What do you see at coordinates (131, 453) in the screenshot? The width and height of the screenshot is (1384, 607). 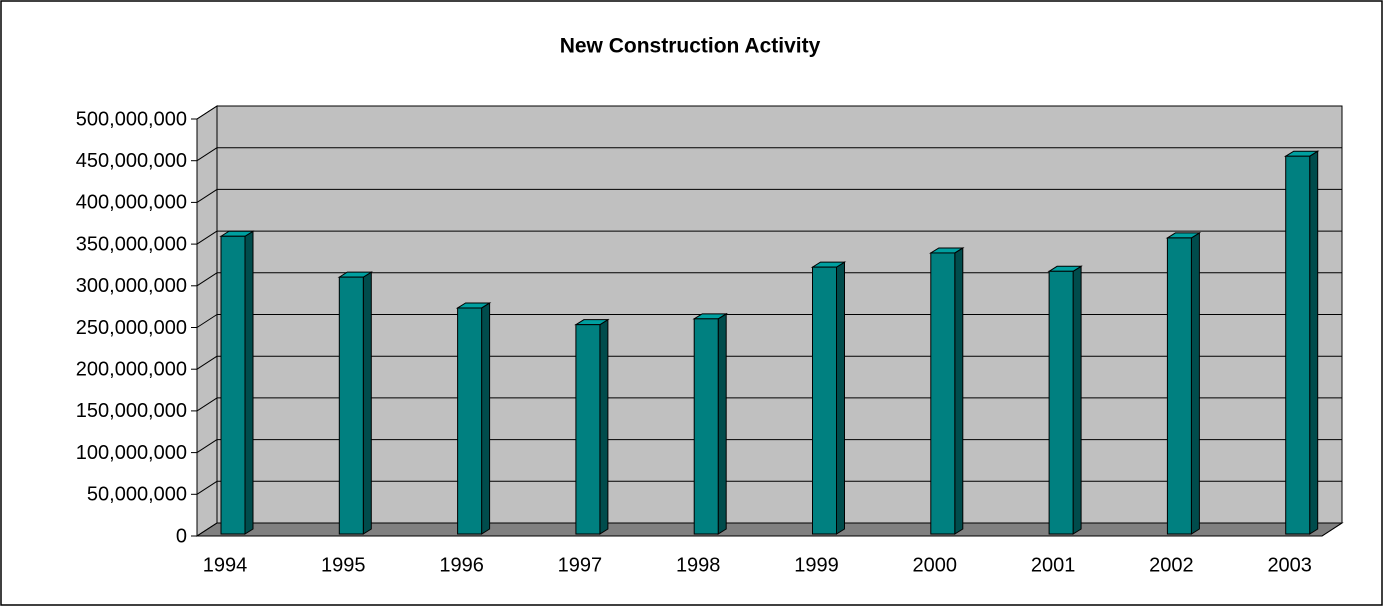 I see `y-tick-label: 100,000,000` at bounding box center [131, 453].